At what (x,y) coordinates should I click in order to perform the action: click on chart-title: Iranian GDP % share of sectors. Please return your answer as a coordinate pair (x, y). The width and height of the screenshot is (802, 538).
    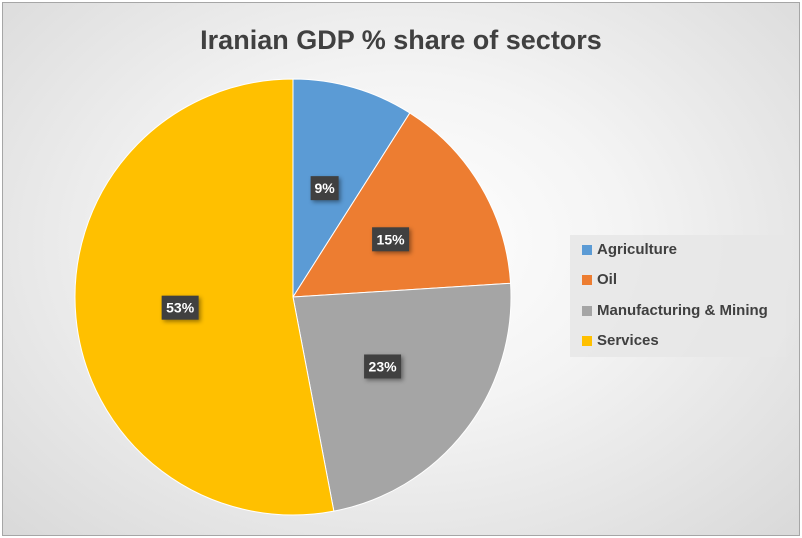
    Looking at the image, I should click on (401, 40).